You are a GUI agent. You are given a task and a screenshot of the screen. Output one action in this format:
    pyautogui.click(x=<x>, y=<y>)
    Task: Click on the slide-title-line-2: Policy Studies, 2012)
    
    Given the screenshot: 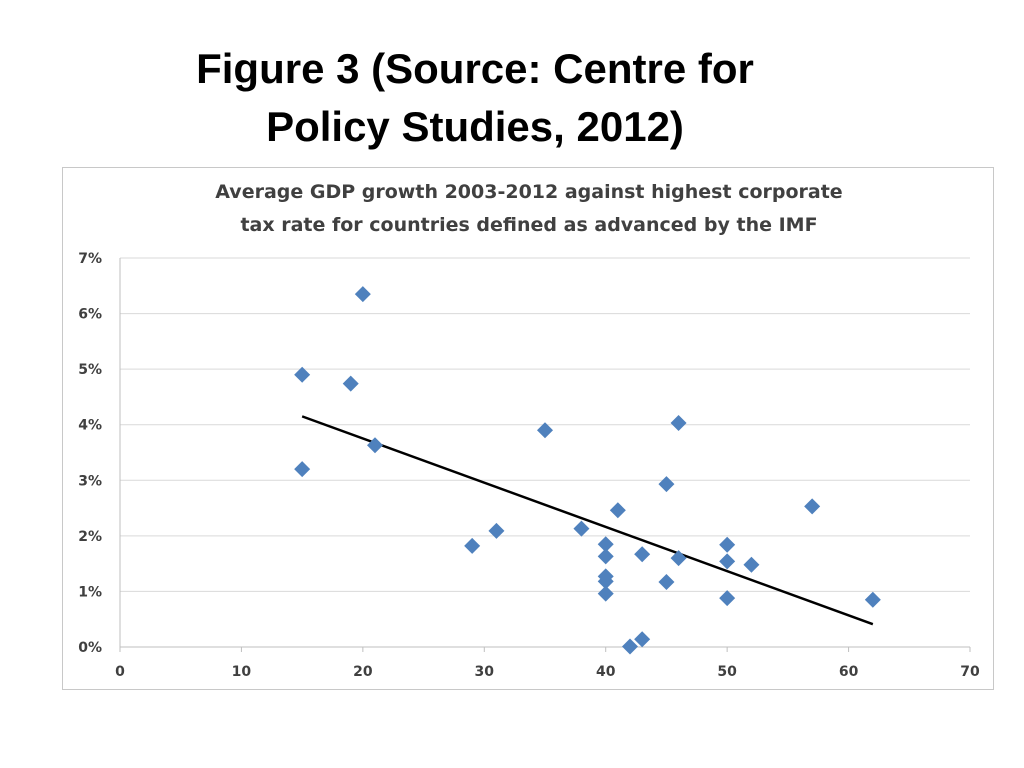 What is the action you would take?
    pyautogui.click(x=475, y=126)
    